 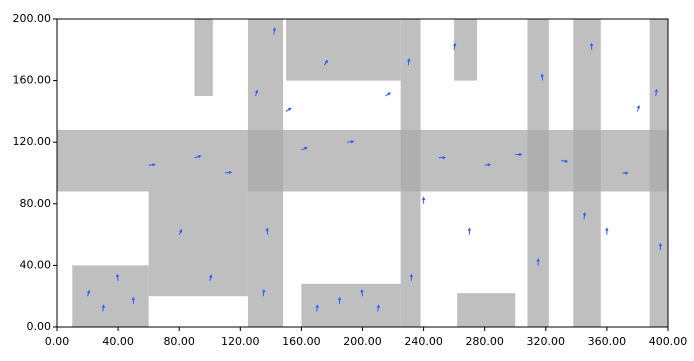 What do you see at coordinates (32, 141) in the screenshot?
I see `y-tick-label: 120.00` at bounding box center [32, 141].